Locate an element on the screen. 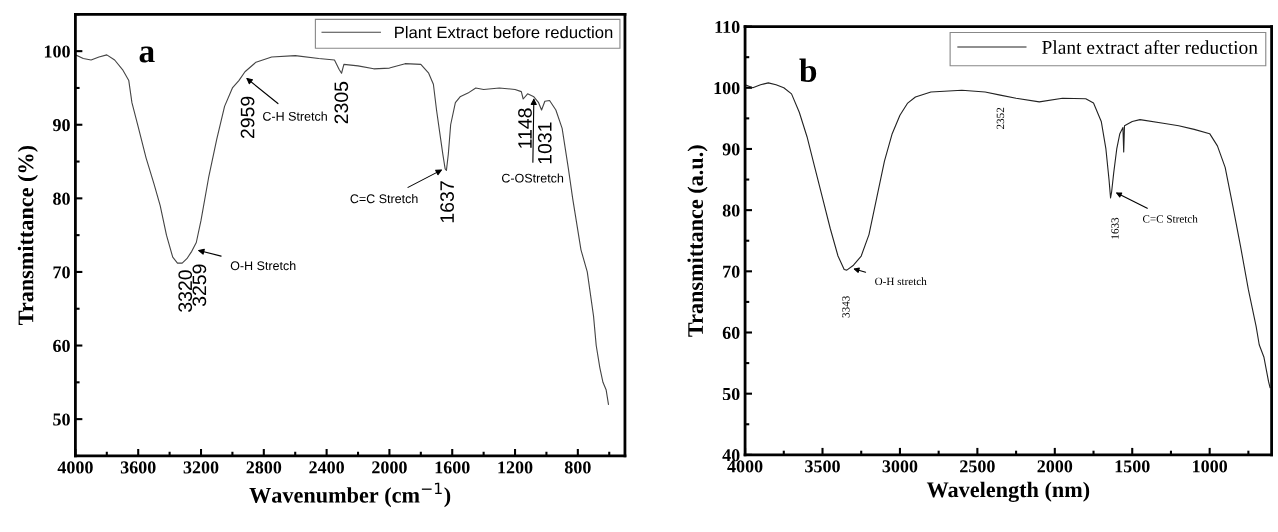 This screenshot has width=1278, height=532. x-tick-label: 800 is located at coordinates (577, 467).